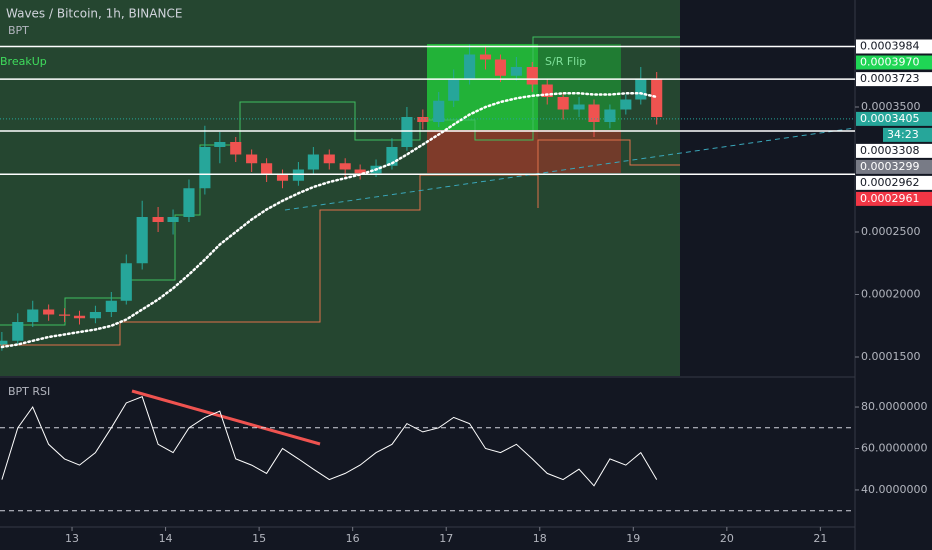 The width and height of the screenshot is (932, 550). Describe the element at coordinates (94, 14) in the screenshot. I see `chart-title: Waves / Bitcoin, 1h, BINANCE` at that location.